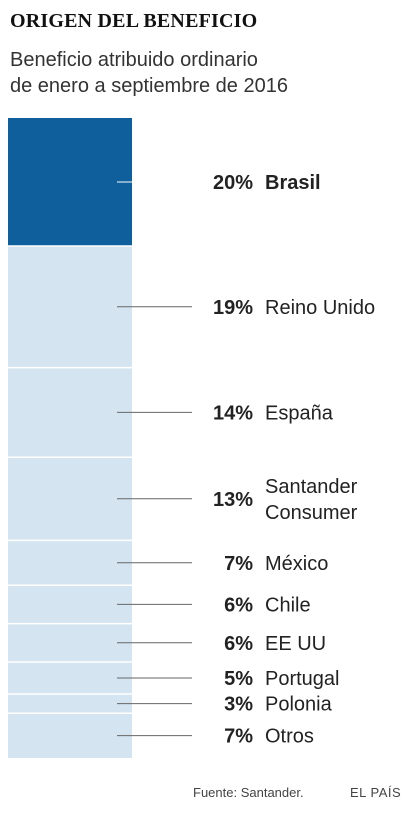  Describe the element at coordinates (288, 605) in the screenshot. I see `category-label: Chile` at that location.